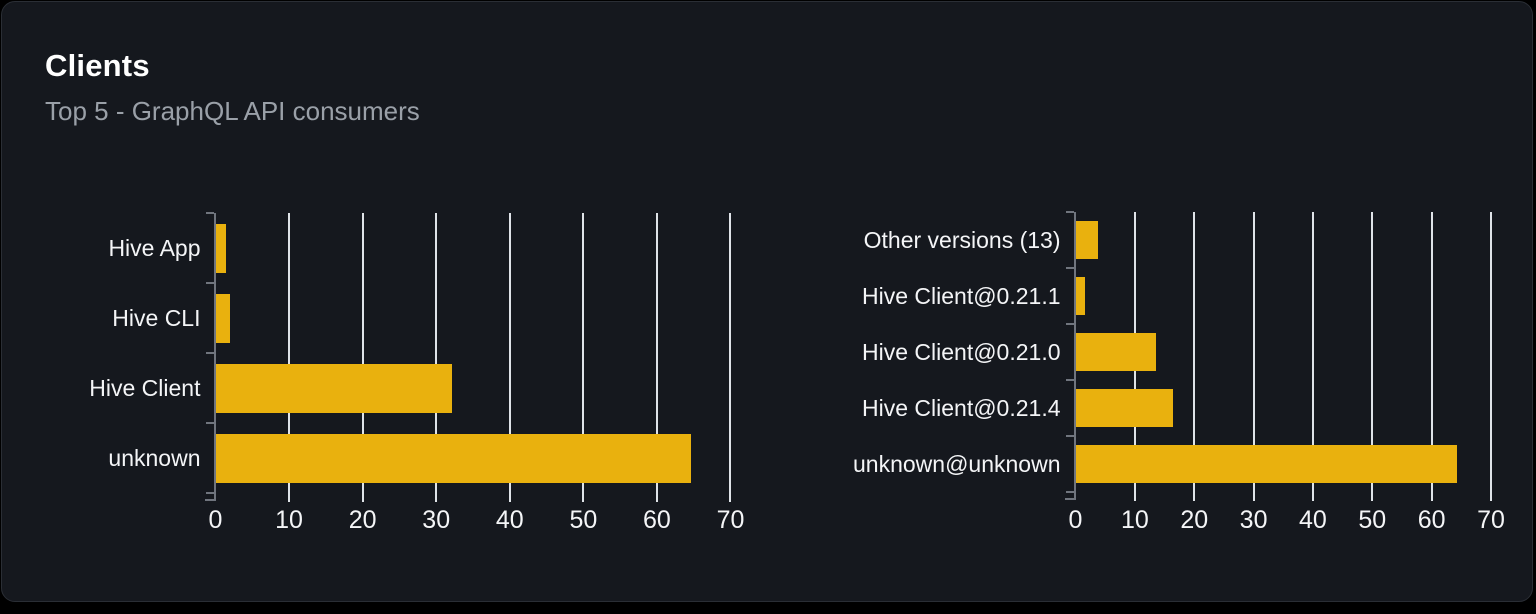 The width and height of the screenshot is (1536, 614). I want to click on category-label: Other versions (13), so click(962, 240).